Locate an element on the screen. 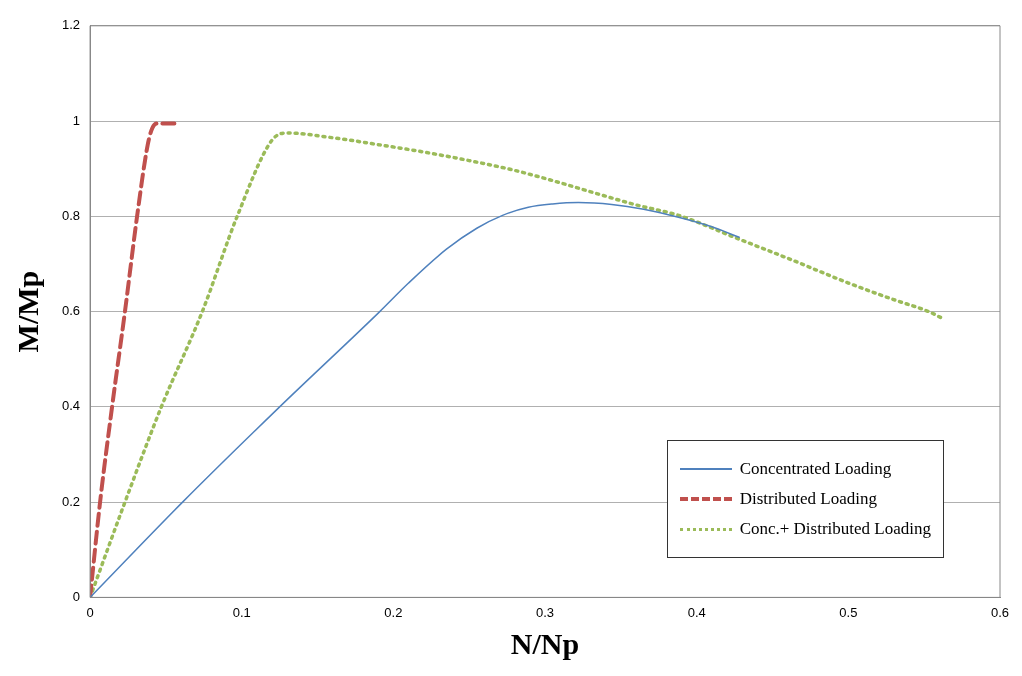  x-tick-label: 0.6 is located at coordinates (1000, 612).